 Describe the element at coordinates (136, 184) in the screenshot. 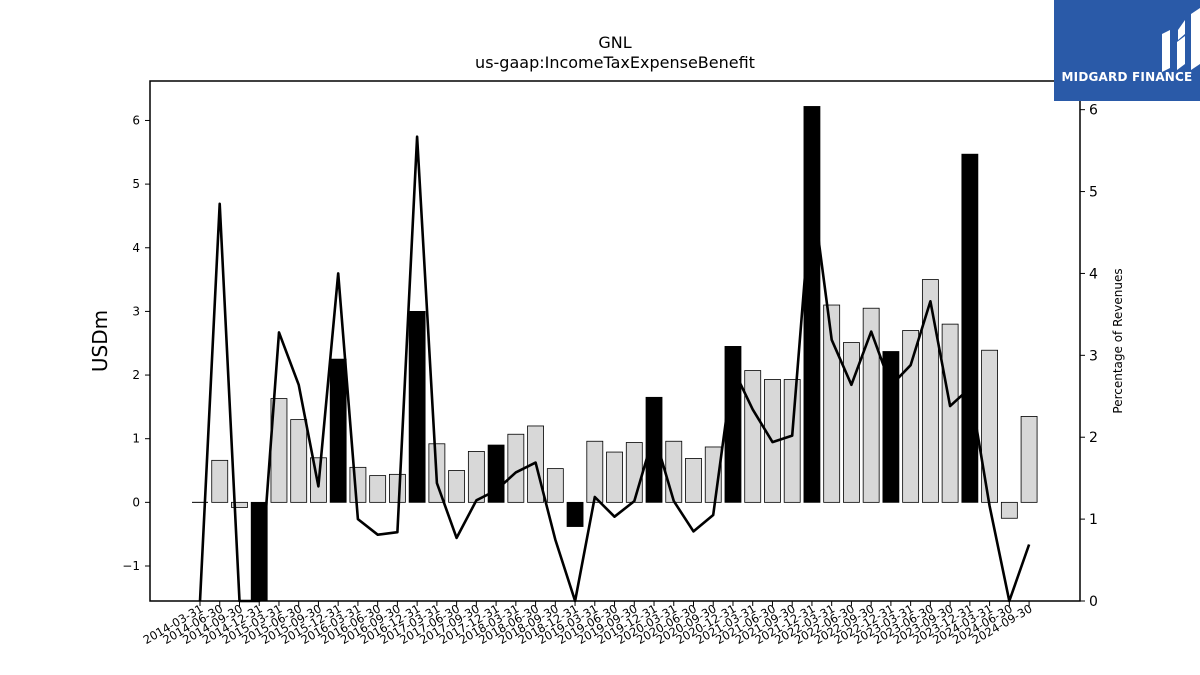

I see `y-tick-label: 5` at that location.